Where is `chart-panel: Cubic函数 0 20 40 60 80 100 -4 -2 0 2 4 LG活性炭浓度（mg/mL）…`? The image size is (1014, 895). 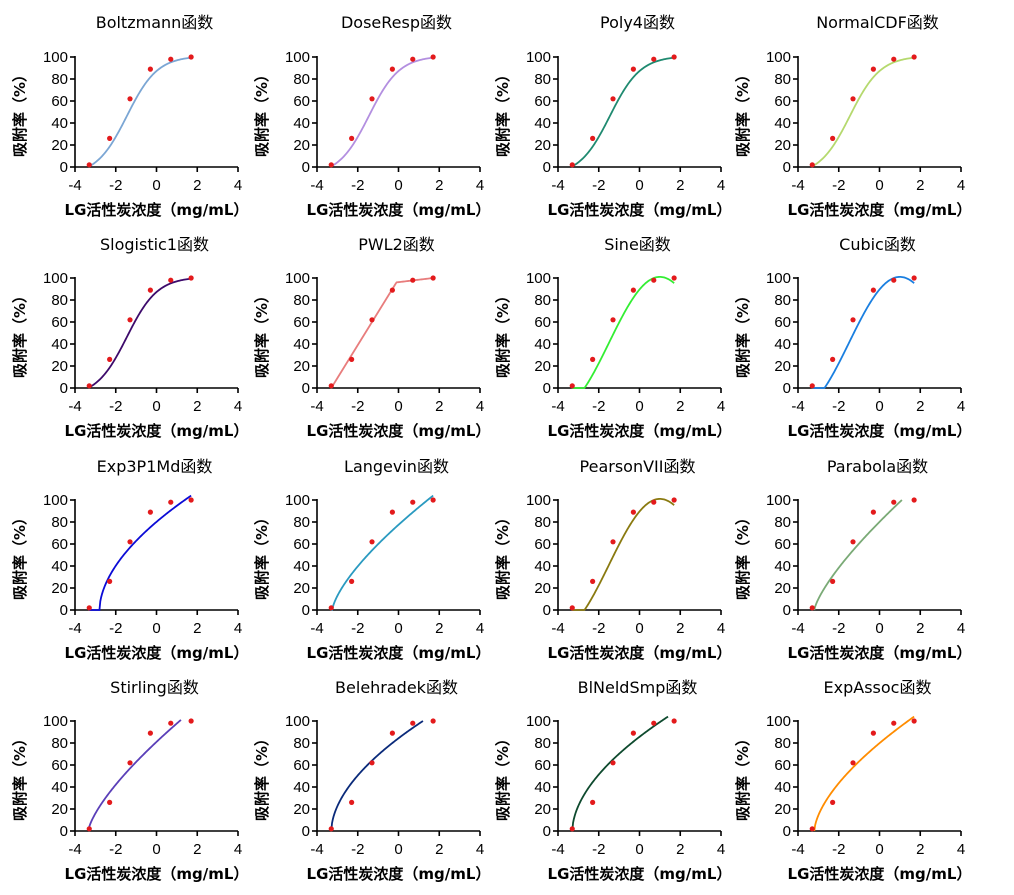
chart-panel: Cubic函数 0 20 40 60 80 100 -4 -2 0 2 4 LG活性炭浓度（mg/mL）… is located at coordinates (852, 337).